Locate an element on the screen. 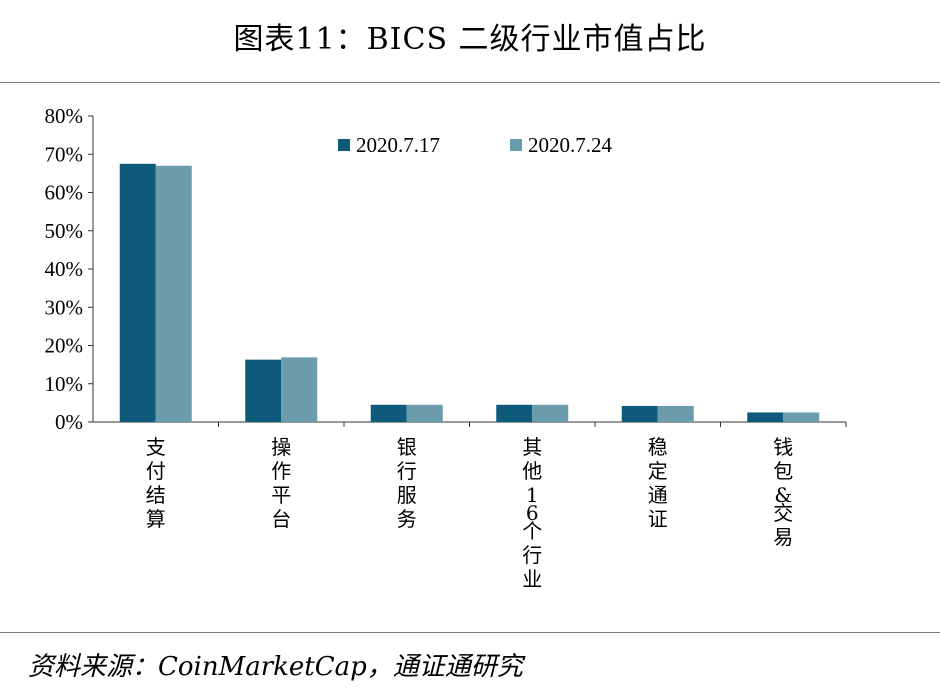 This screenshot has width=940, height=697. x-category-label: 结 is located at coordinates (156, 495).